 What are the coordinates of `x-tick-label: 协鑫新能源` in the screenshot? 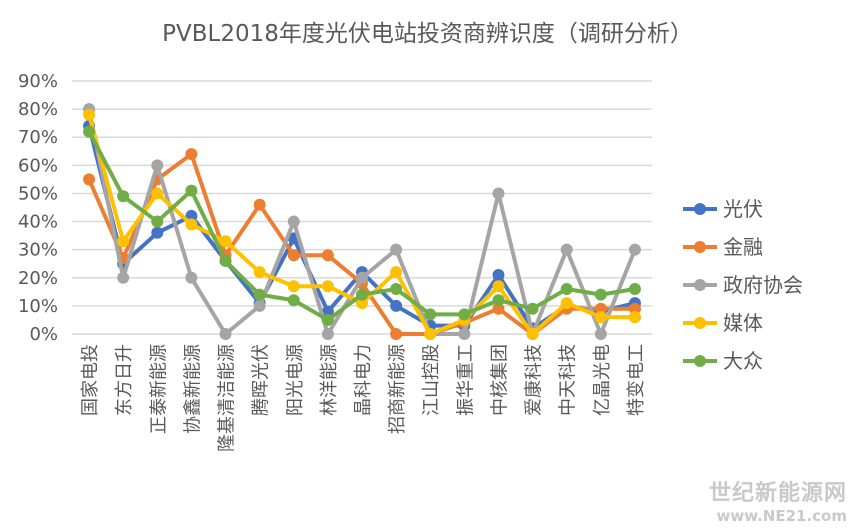 It's located at (192, 389).